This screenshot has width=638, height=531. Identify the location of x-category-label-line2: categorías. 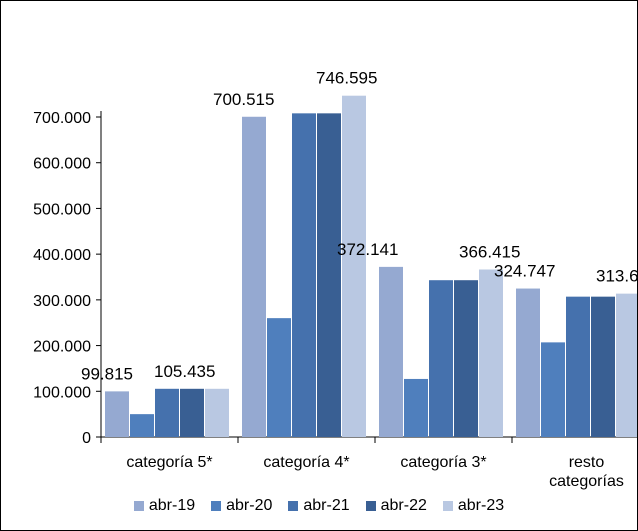
(586, 481).